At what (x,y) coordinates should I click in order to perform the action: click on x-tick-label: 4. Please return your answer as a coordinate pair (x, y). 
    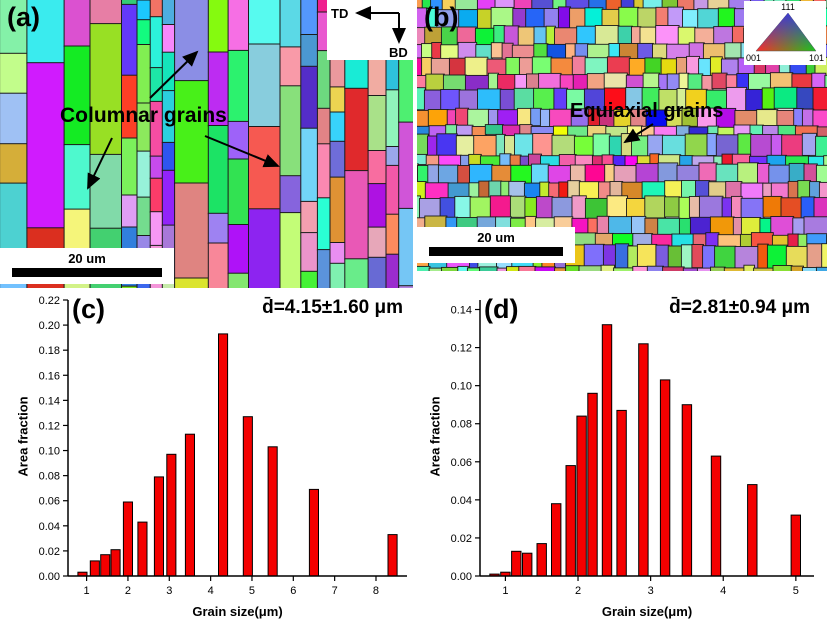
    Looking at the image, I should click on (723, 591).